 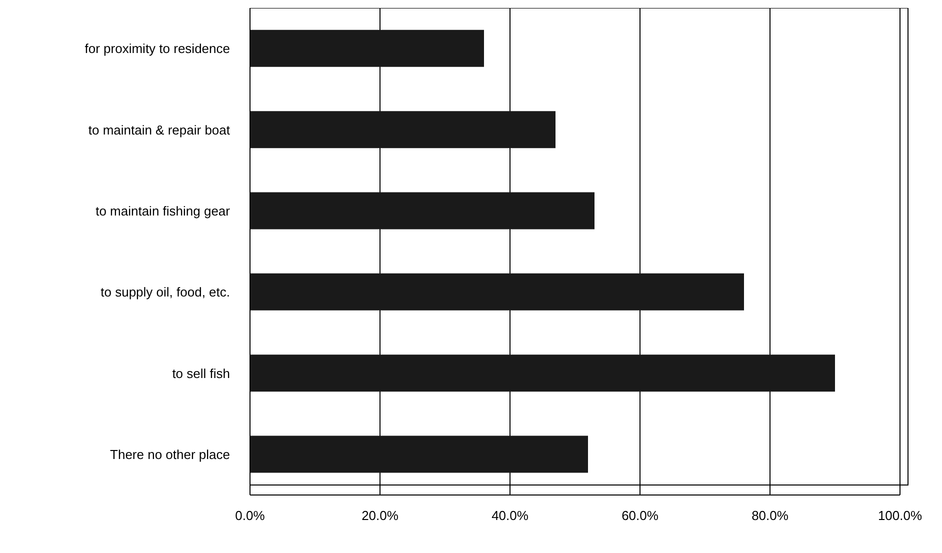 I want to click on x-tick-label: 60.0%, so click(x=640, y=516).